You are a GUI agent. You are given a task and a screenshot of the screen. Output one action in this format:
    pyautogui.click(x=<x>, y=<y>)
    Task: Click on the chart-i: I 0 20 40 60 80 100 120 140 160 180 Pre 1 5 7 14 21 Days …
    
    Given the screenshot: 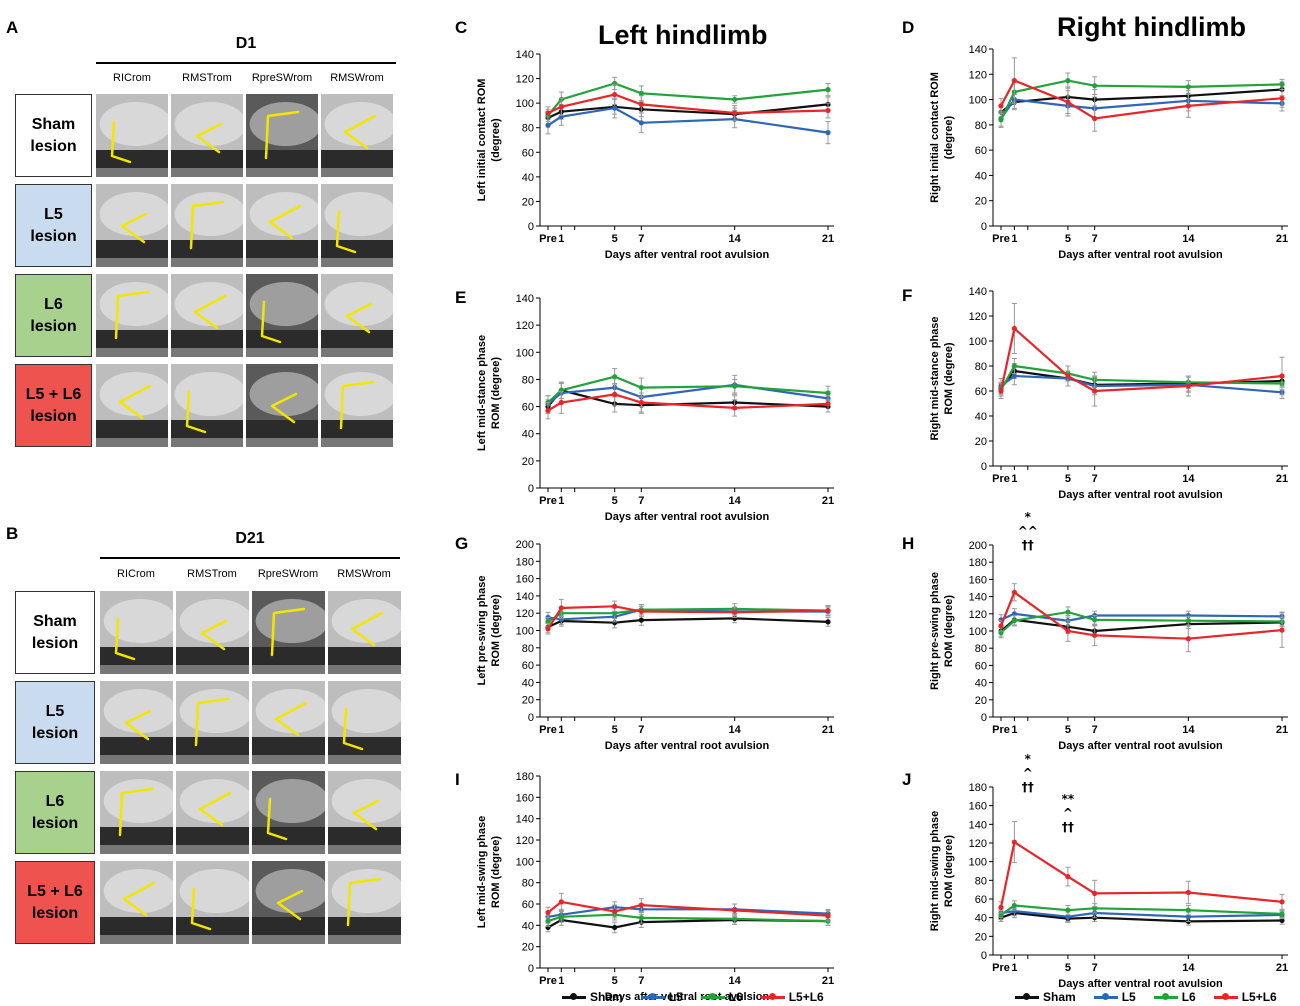 What is the action you would take?
    pyautogui.click(x=644, y=886)
    